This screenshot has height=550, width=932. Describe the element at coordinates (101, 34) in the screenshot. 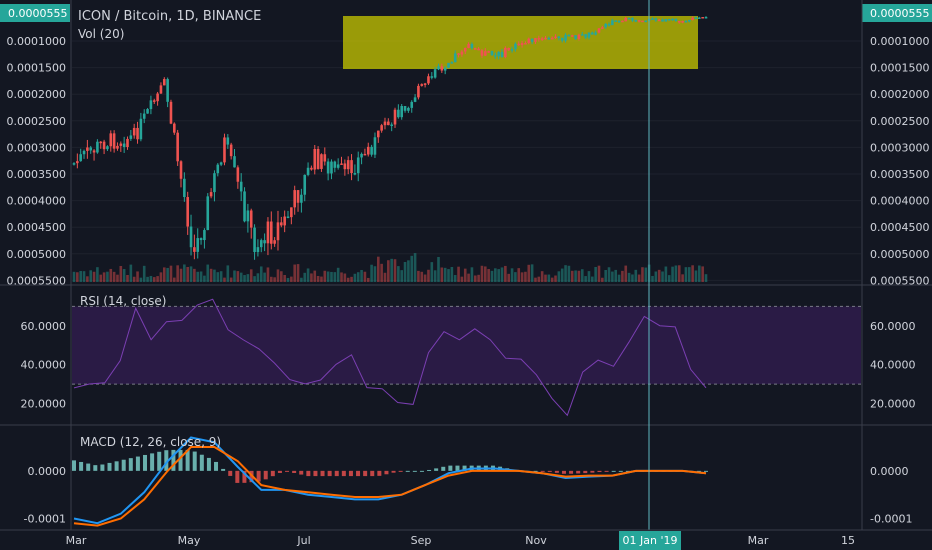

I see `volume-label: Vol (20)` at that location.